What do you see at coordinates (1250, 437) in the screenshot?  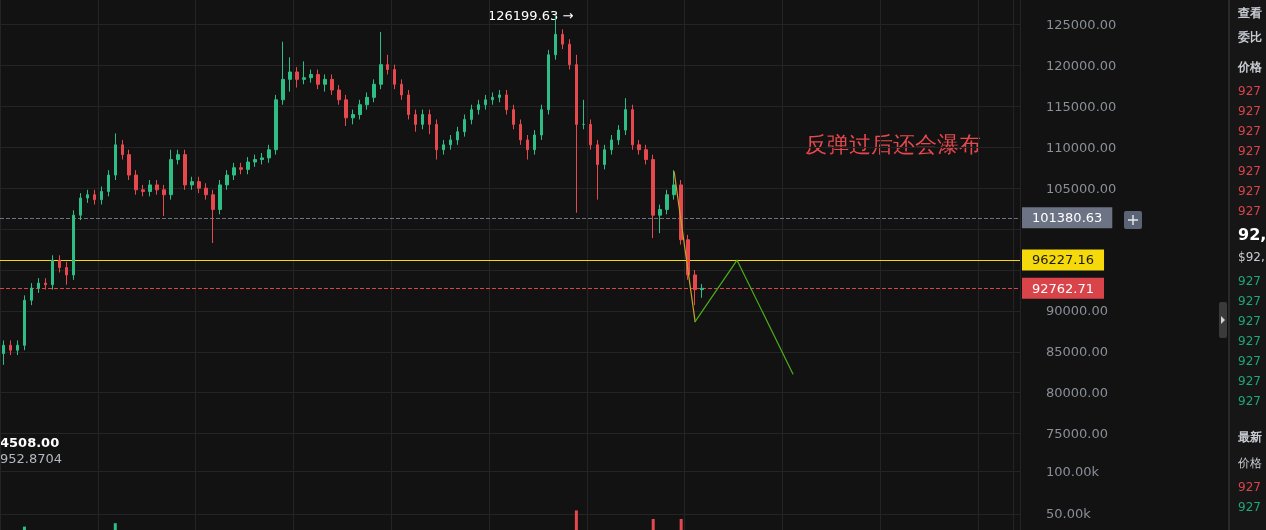 I see `text: 最新` at bounding box center [1250, 437].